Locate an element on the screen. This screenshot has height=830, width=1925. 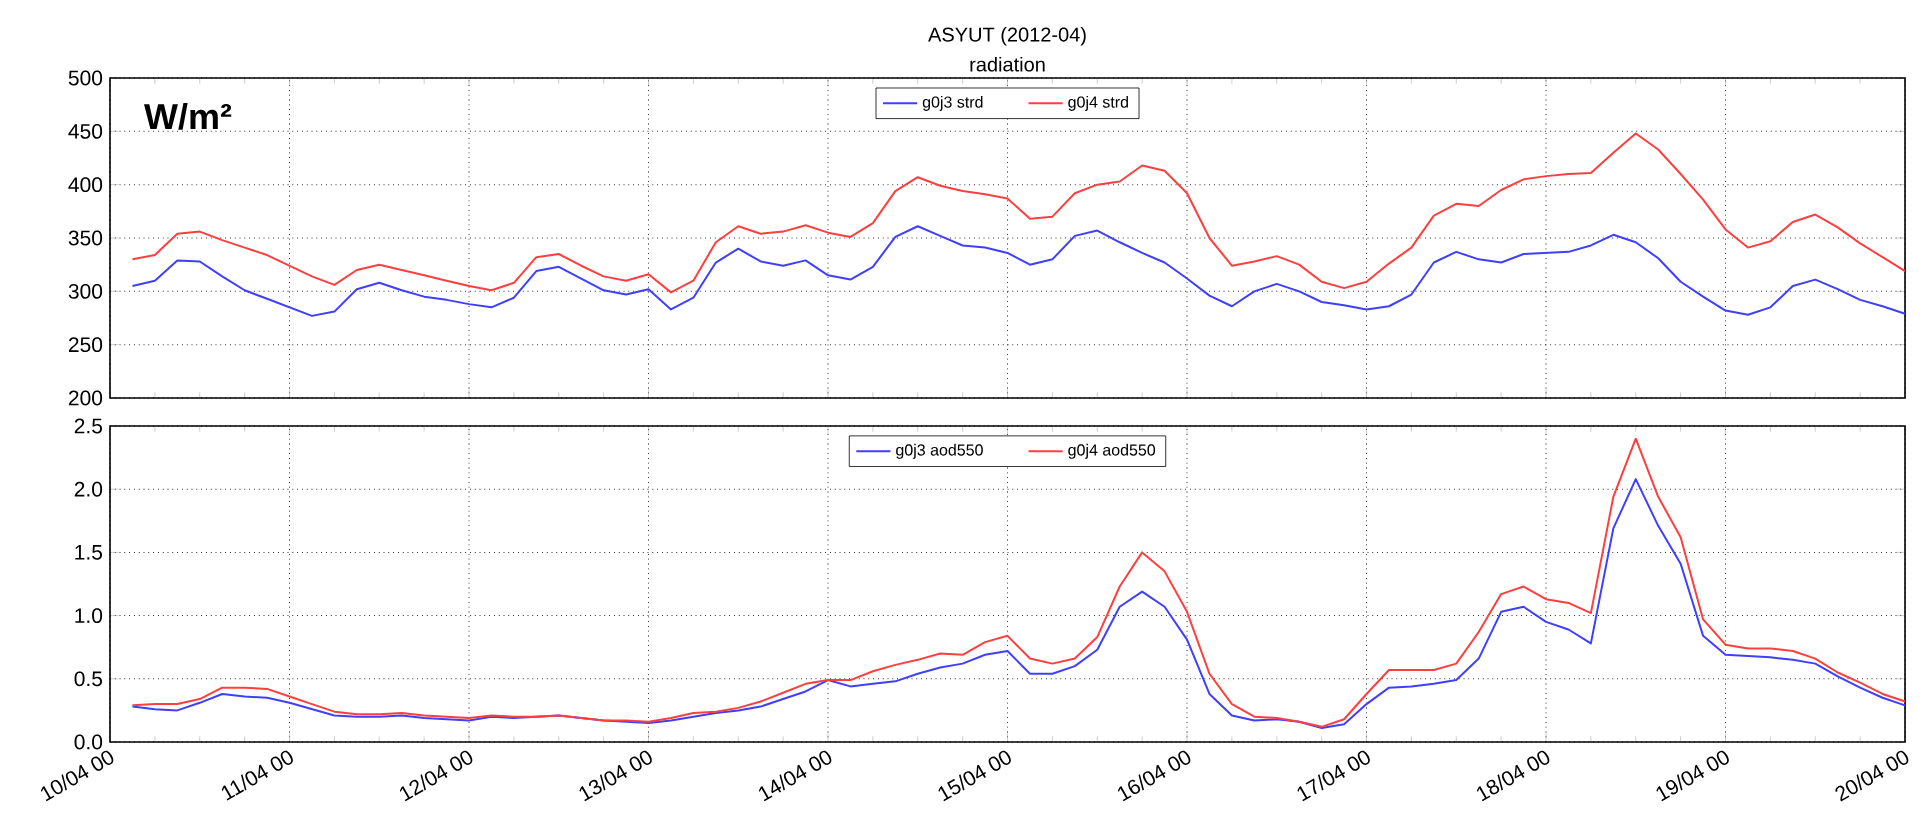
y-tick-label: 200 is located at coordinates (85, 398).